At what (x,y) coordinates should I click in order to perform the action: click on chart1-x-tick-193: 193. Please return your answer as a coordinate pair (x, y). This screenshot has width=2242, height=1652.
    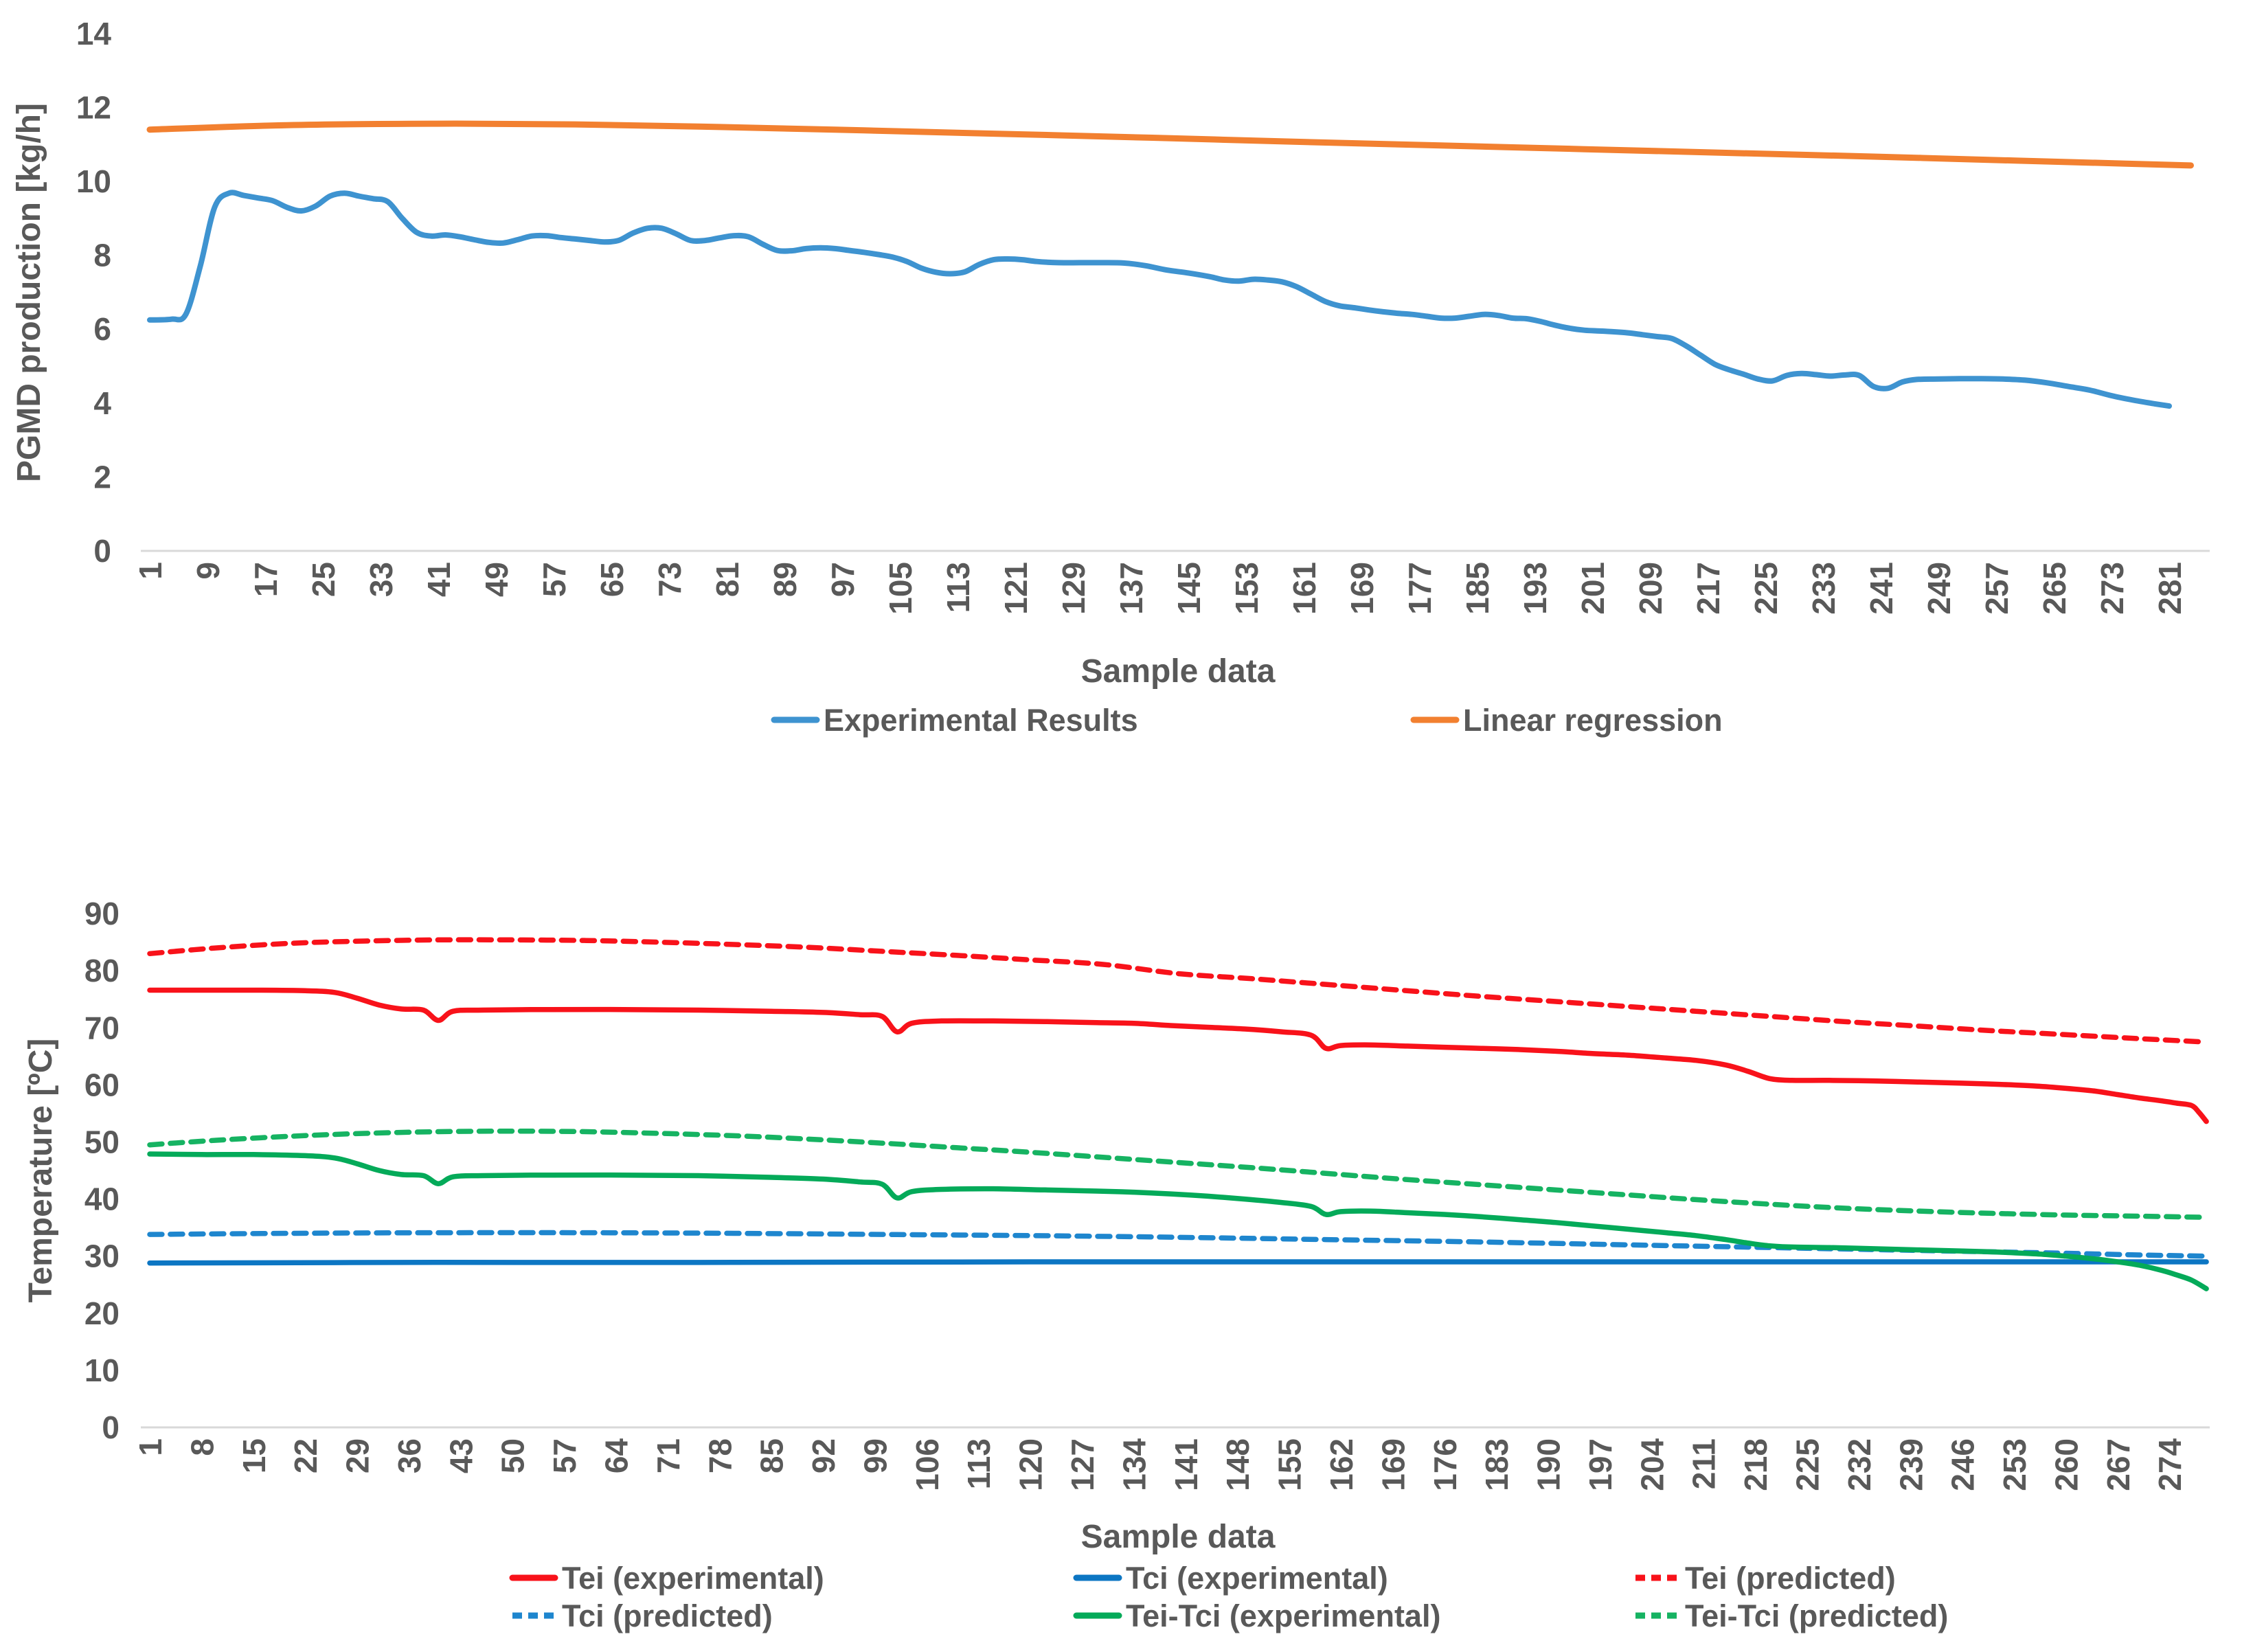
    Looking at the image, I should click on (1535, 588).